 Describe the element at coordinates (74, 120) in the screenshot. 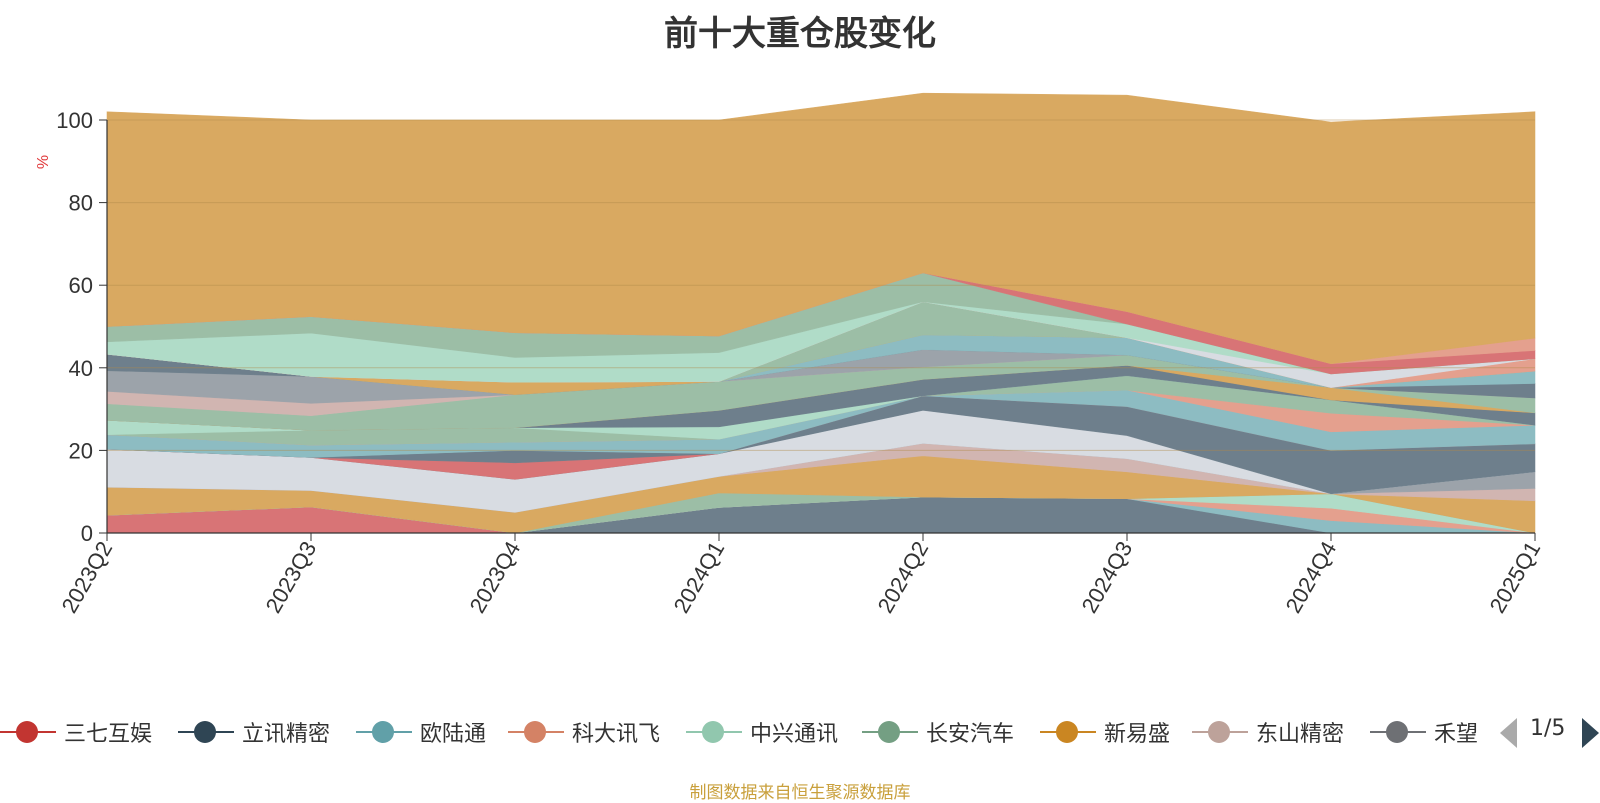

I see `y-tick-label: 100` at that location.